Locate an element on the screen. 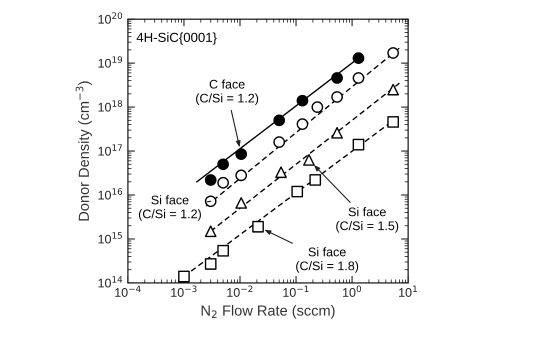 Image resolution: width=542 pixels, height=355 pixels. x-tick-label: 10$^{0}$ is located at coordinates (352, 291).